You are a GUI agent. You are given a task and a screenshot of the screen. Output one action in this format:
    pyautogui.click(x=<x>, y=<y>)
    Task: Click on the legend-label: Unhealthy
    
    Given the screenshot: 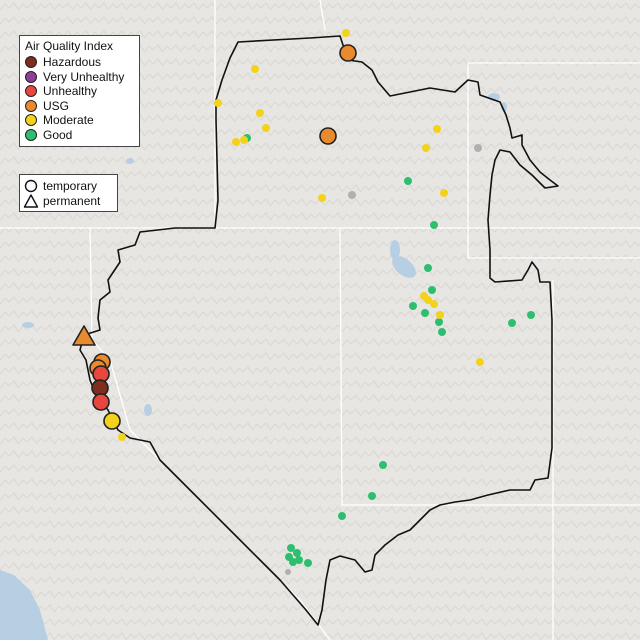 What is the action you would take?
    pyautogui.click(x=70, y=91)
    